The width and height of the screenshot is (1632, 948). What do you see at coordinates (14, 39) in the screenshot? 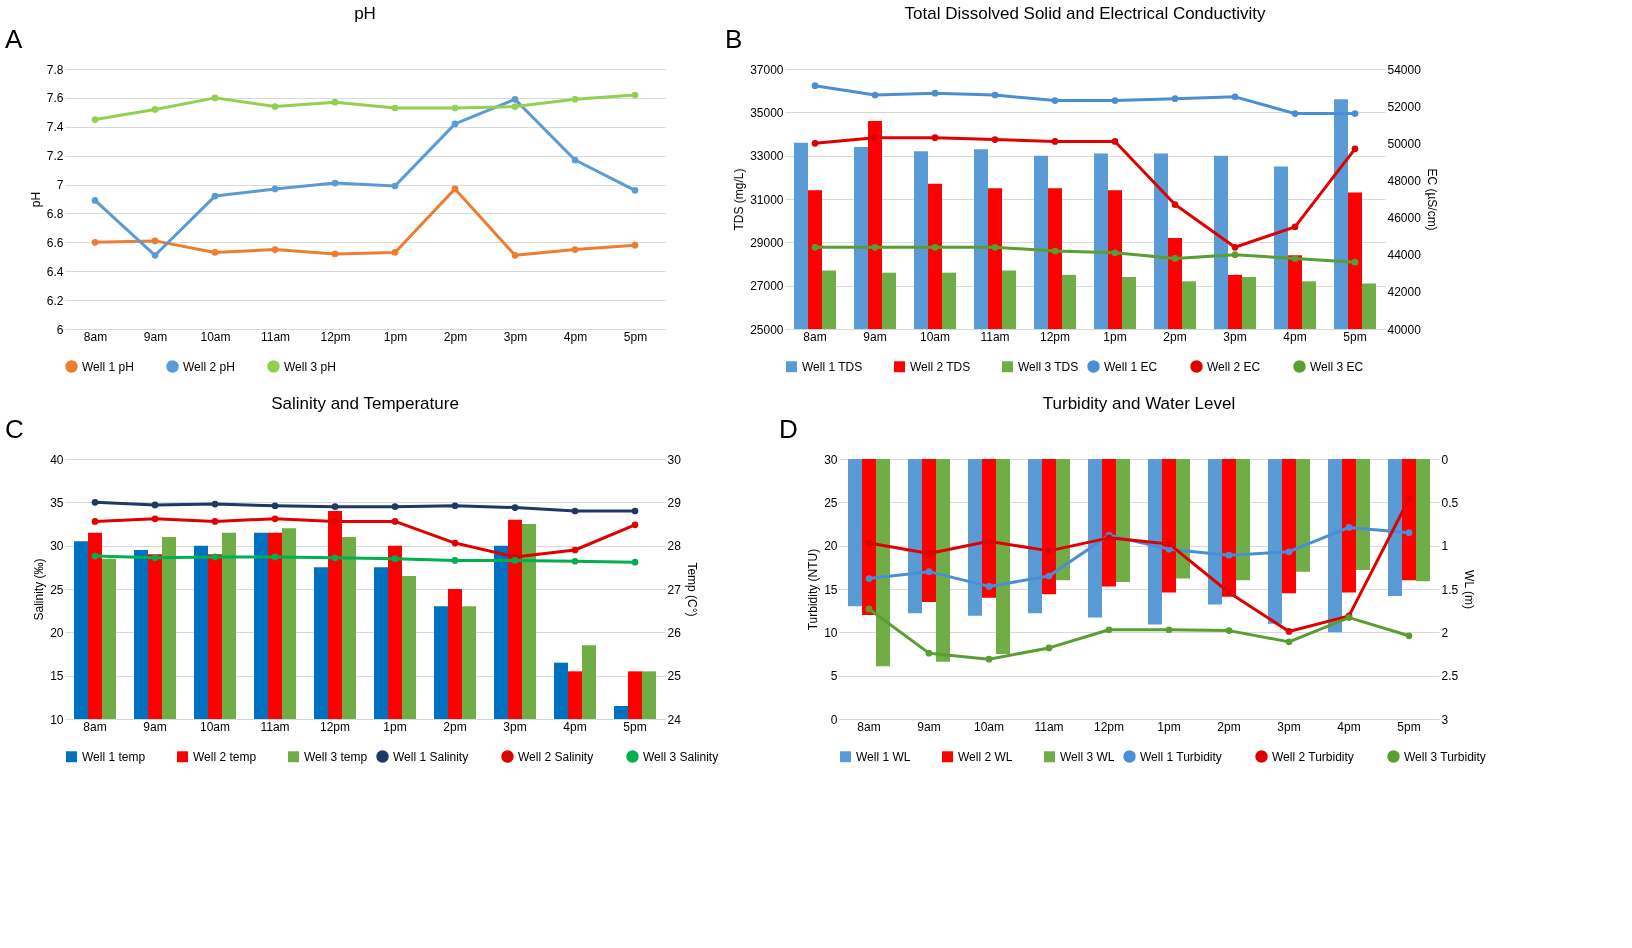
I see `text: A` at bounding box center [14, 39].